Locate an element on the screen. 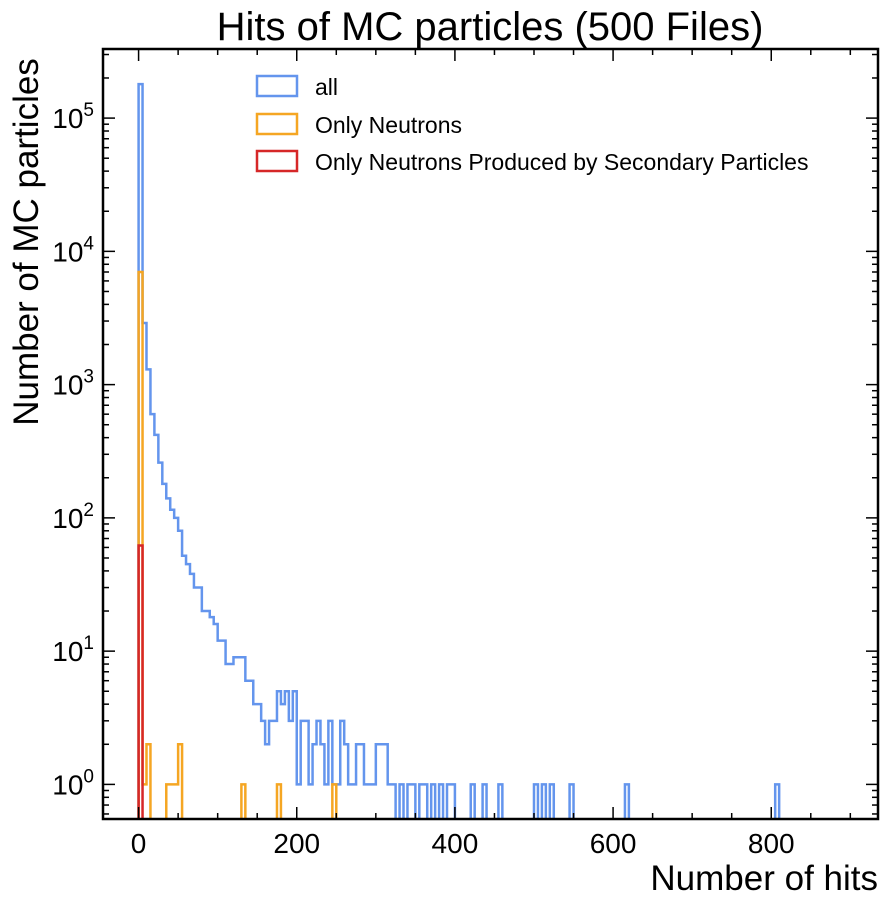 Image resolution: width=887 pixels, height=907 pixels. y-tick-labels: 10⁰ 10¹ 10² 10³ 10⁴ 10⁵ is located at coordinates (73, 450).